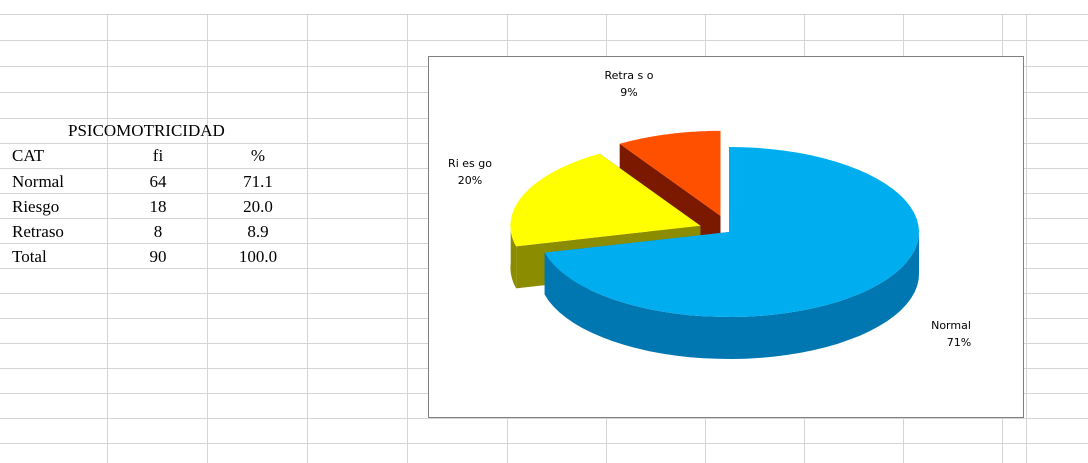  Describe the element at coordinates (158, 155) in the screenshot. I see `header-fi: fi` at that location.